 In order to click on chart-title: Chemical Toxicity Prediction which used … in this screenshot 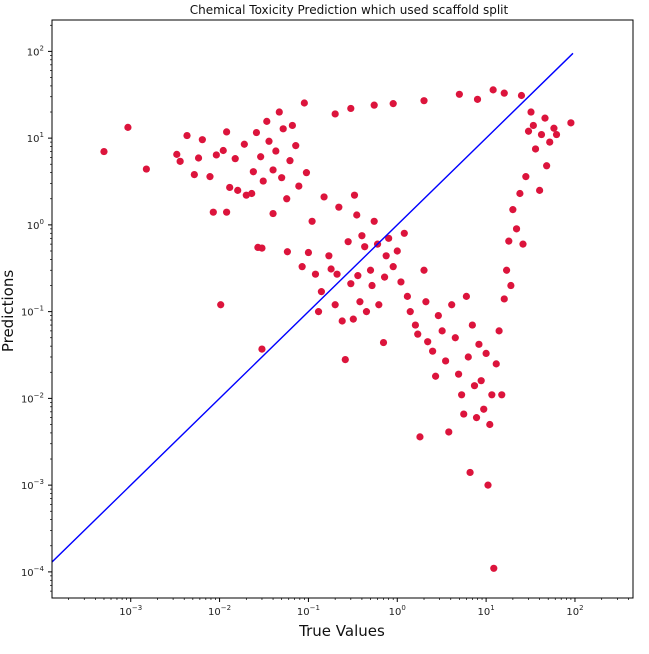, I will do `click(349, 10)`.